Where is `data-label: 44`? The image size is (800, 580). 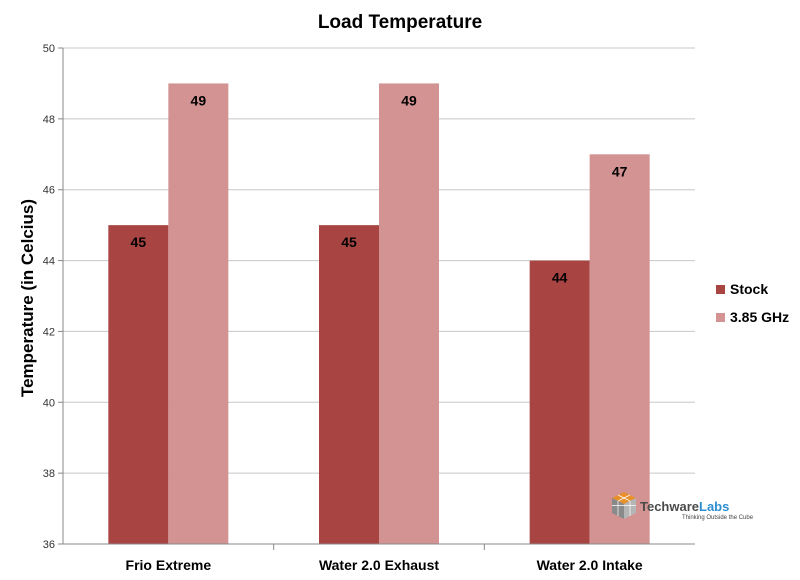 data-label: 44 is located at coordinates (560, 278).